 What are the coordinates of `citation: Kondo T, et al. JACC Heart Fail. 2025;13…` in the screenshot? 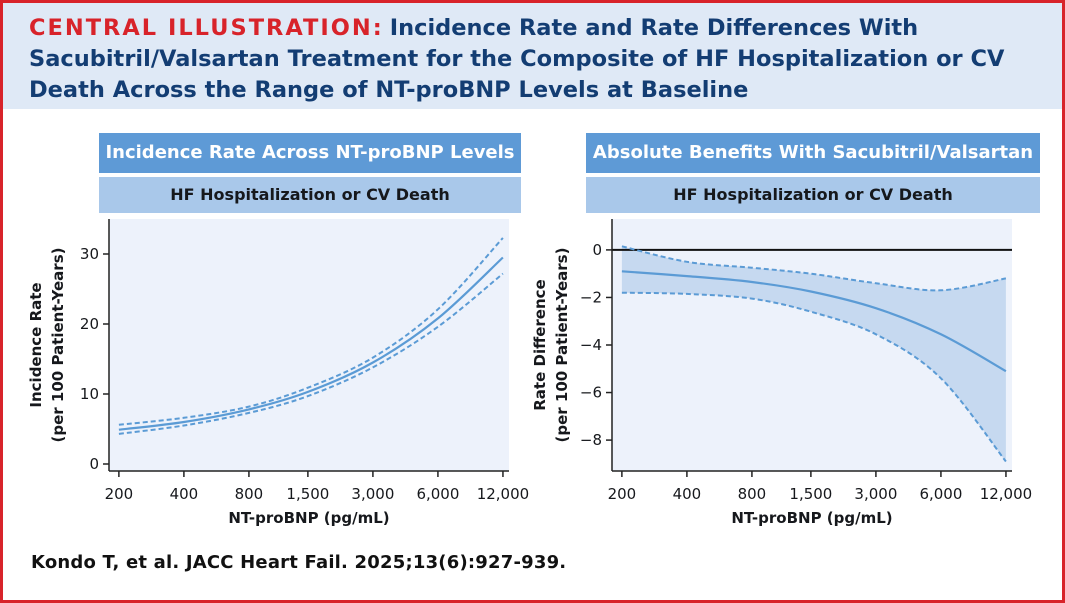 It's located at (299, 562).